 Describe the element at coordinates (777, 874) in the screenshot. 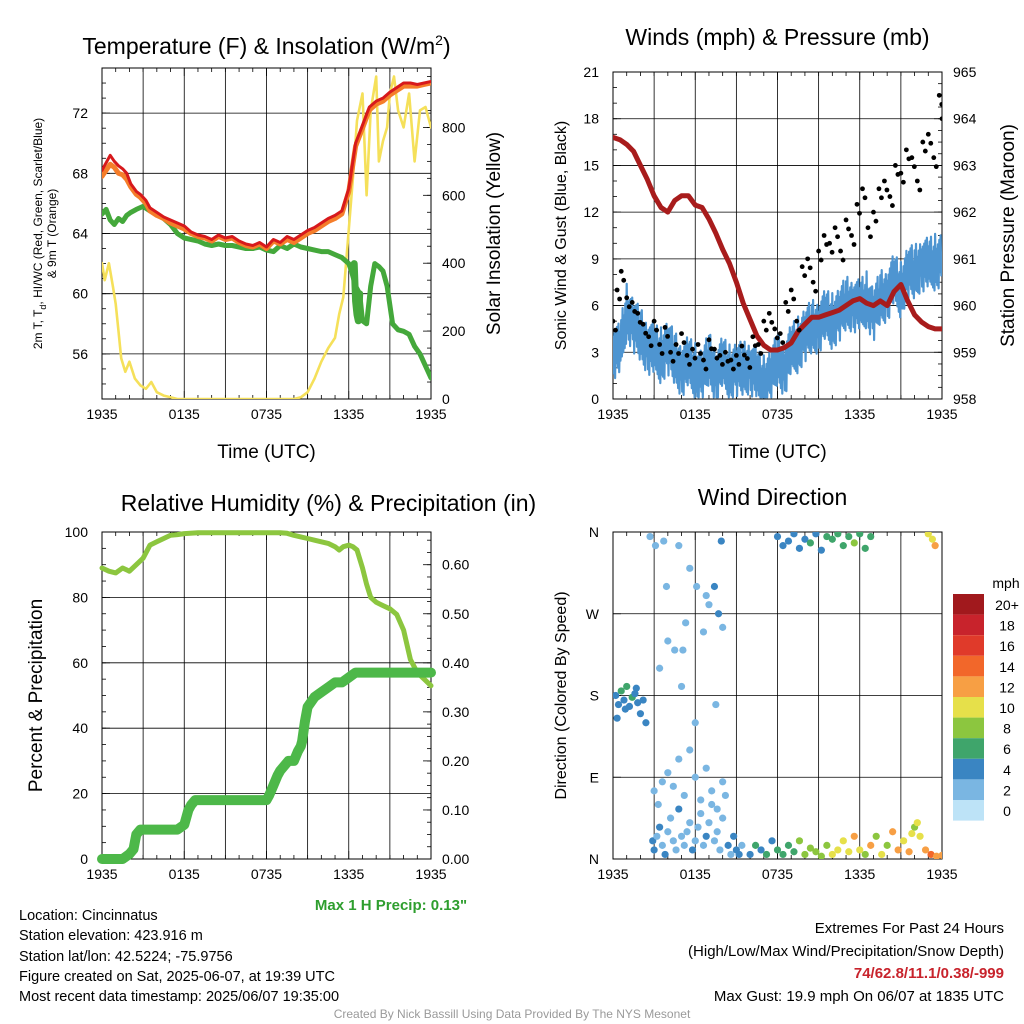

I see `x-tick-label: 0735` at that location.